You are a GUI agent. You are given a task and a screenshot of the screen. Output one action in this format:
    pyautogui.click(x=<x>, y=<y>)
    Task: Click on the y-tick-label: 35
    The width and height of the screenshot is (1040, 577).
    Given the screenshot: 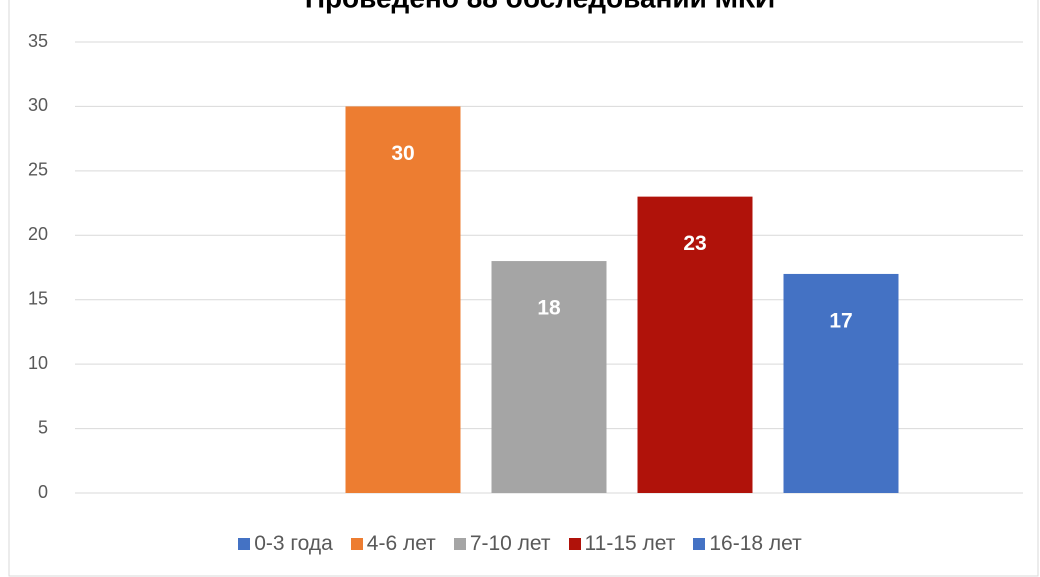 What is the action you would take?
    pyautogui.click(x=38, y=41)
    